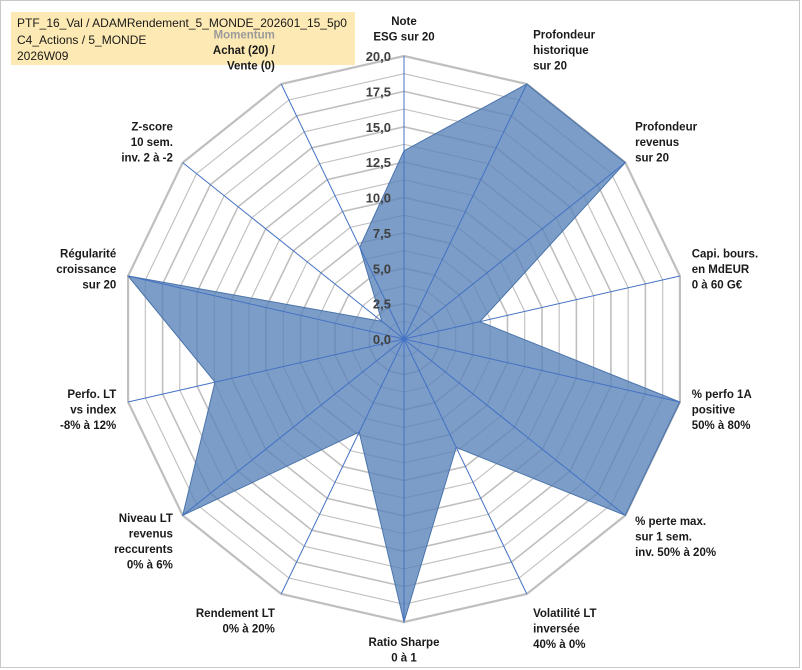  What do you see at coordinates (147, 159) in the screenshot?
I see `category-label: inv. 2 à -2` at bounding box center [147, 159].